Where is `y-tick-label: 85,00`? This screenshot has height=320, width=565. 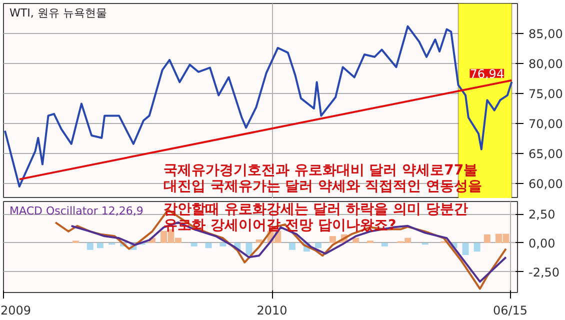 y-tick-label: 85,00 is located at coordinates (545, 34).